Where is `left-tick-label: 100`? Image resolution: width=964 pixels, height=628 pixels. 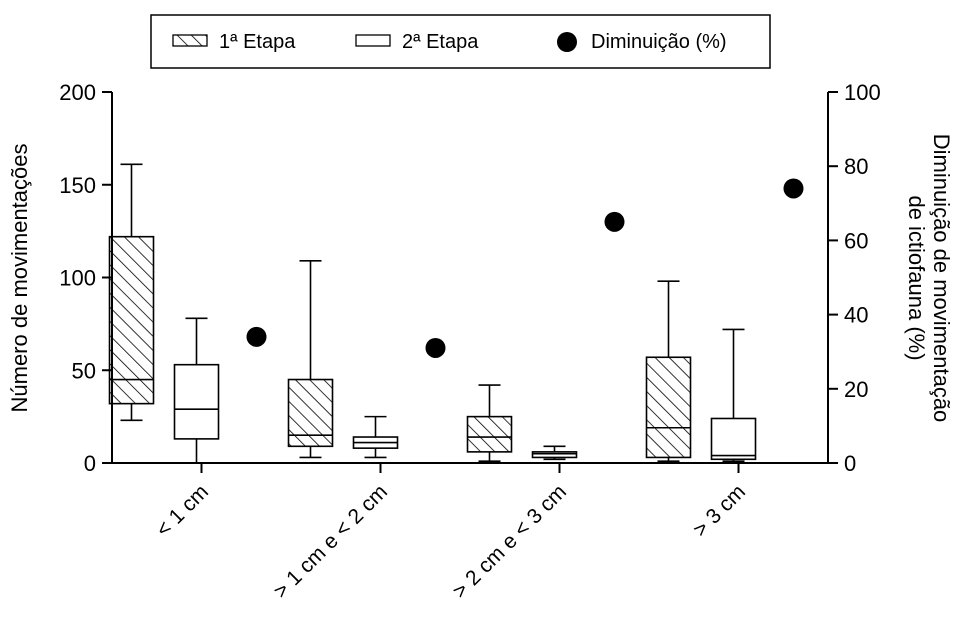 left-tick-label: 100 is located at coordinates (77, 278).